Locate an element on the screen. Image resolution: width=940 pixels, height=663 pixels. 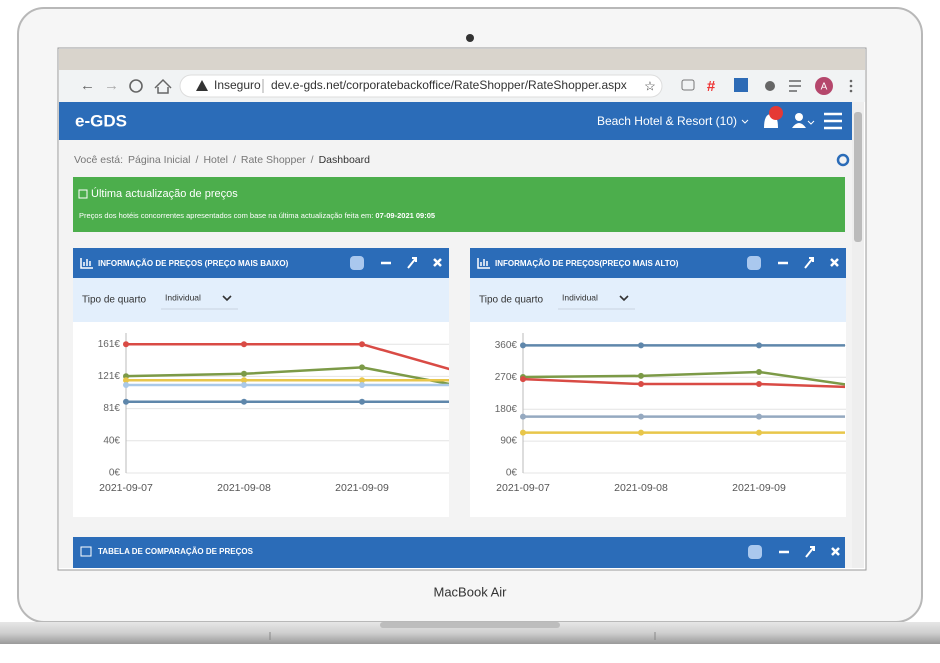
warning-icon is located at coordinates (202, 85).